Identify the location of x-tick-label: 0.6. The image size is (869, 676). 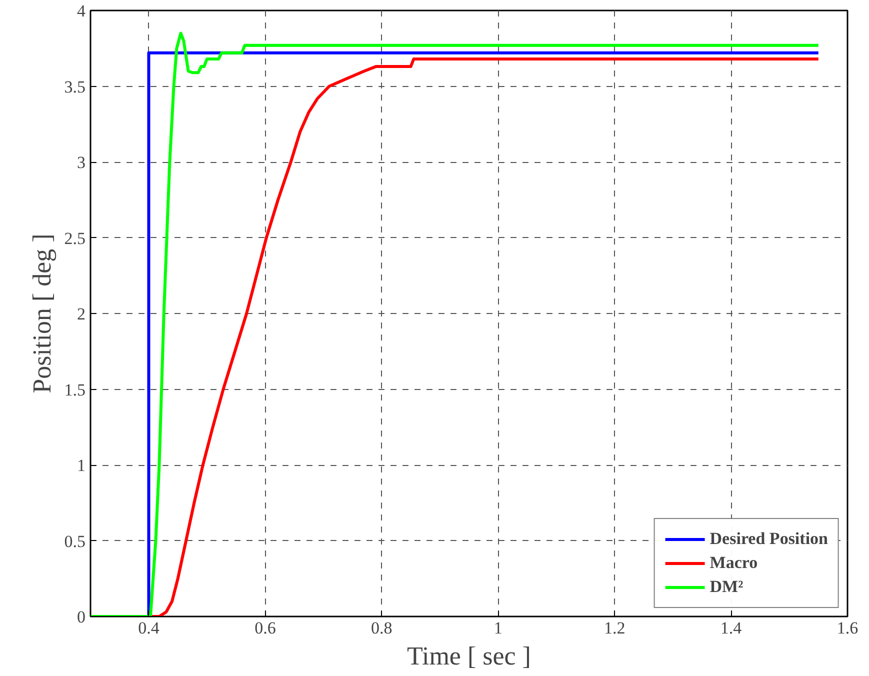
(265, 628).